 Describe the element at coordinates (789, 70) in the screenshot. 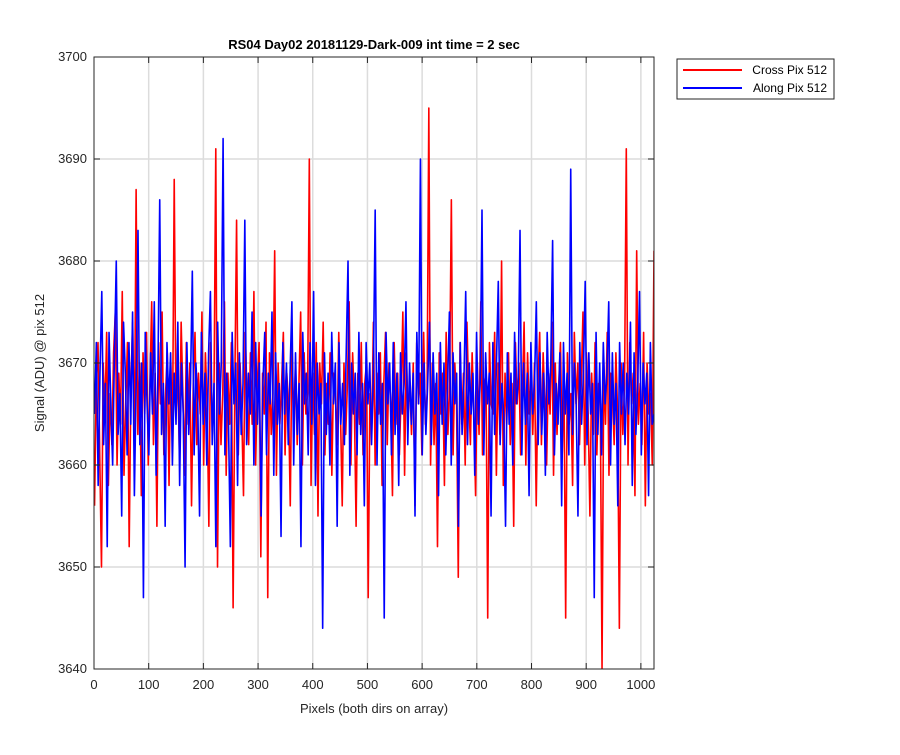

I see `legend-label-cross-pix: Cross Pix 512` at that location.